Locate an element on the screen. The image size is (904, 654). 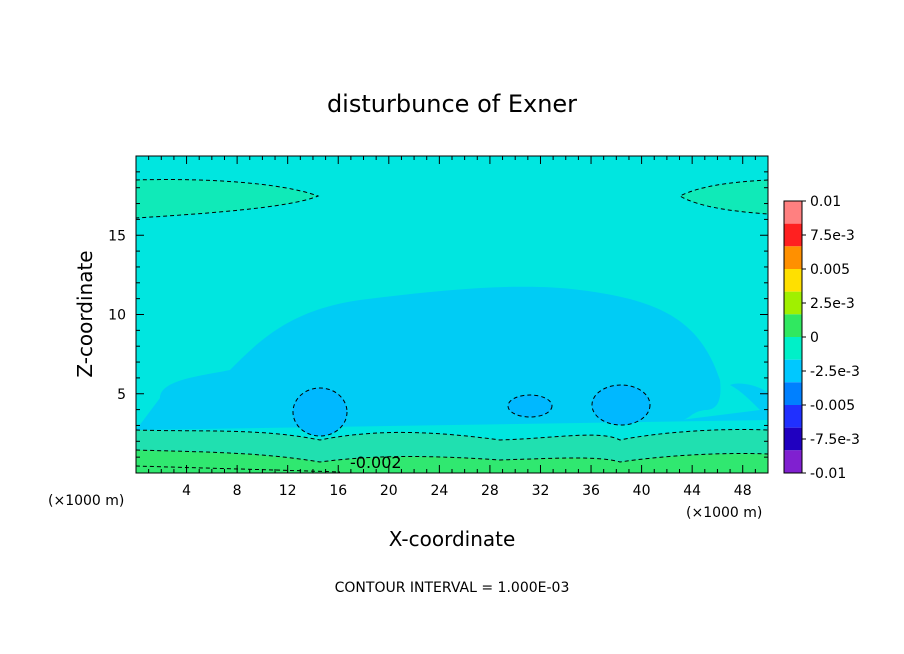
blob-right is located at coordinates (621, 405).